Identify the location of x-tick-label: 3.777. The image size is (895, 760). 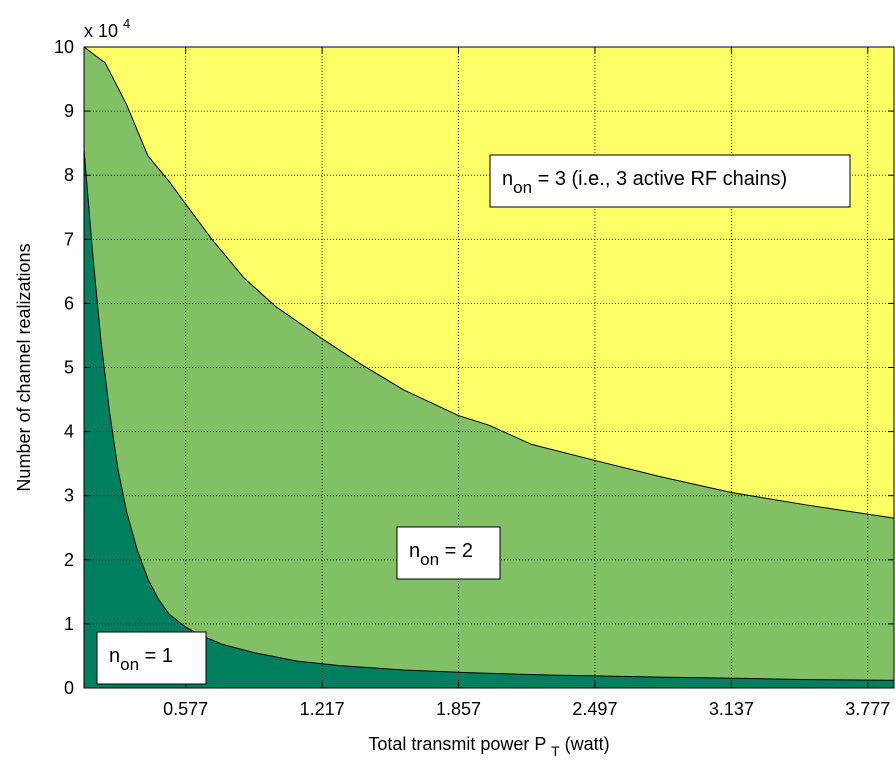
(867, 709).